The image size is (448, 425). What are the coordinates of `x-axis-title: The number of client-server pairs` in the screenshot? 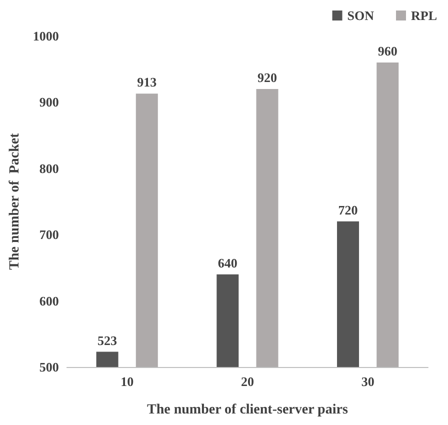 It's located at (247, 410).